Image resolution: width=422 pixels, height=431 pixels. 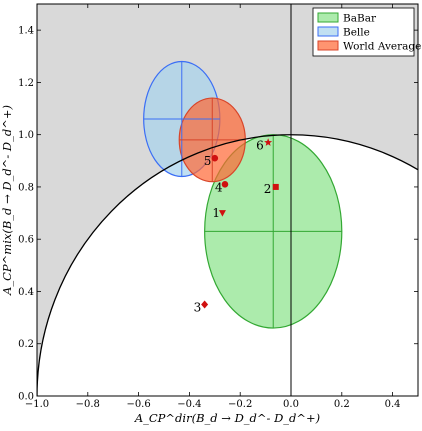 I want to click on point-label-1: 1, so click(x=216, y=213).